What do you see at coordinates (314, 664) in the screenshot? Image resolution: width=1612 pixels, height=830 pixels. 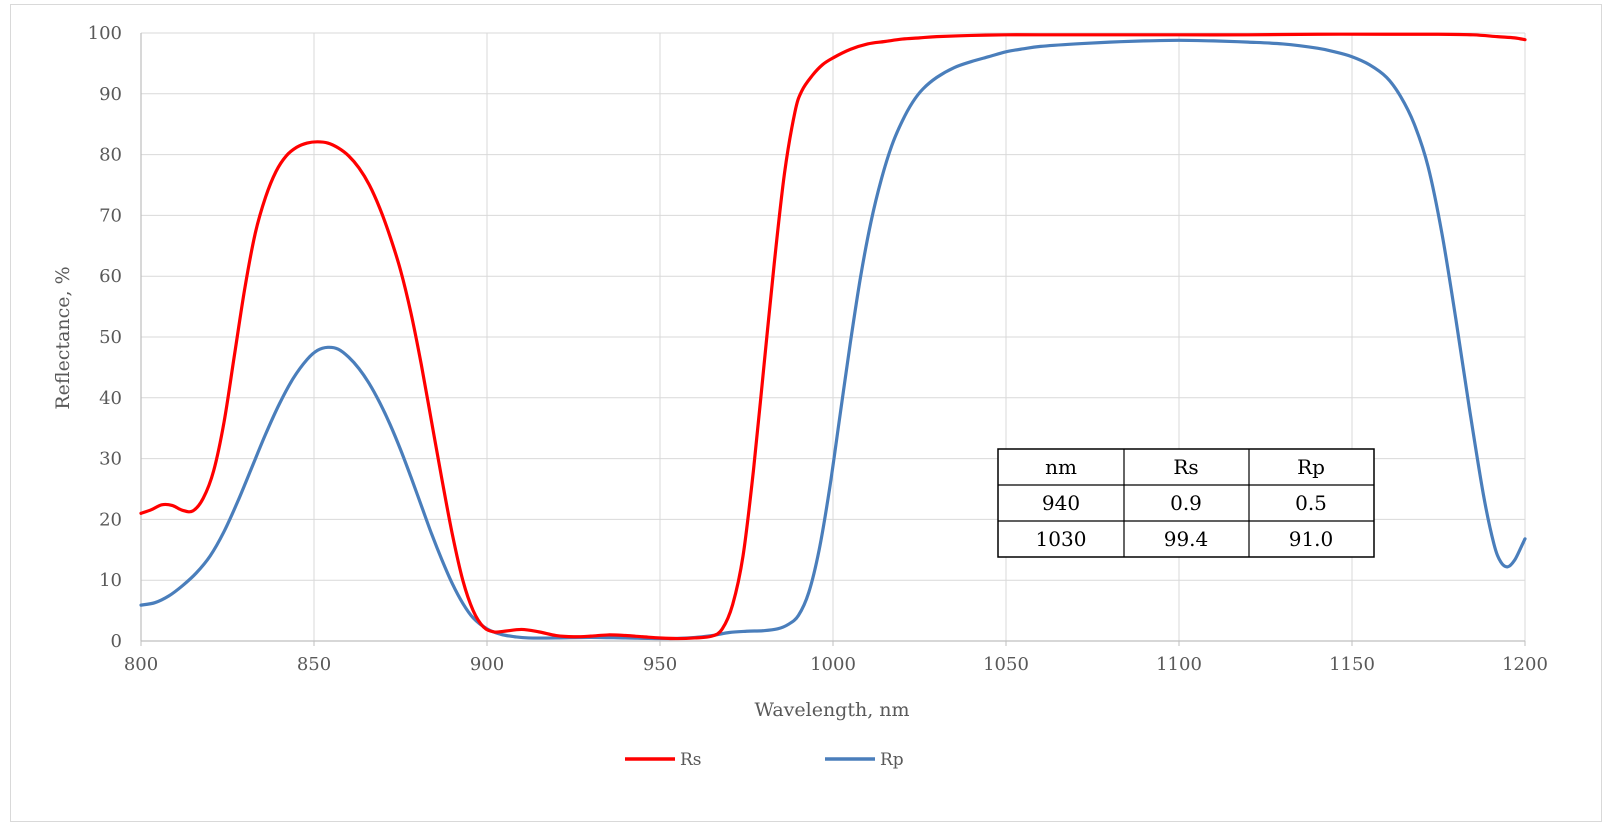 I see `x-tick-label: 850` at bounding box center [314, 664].